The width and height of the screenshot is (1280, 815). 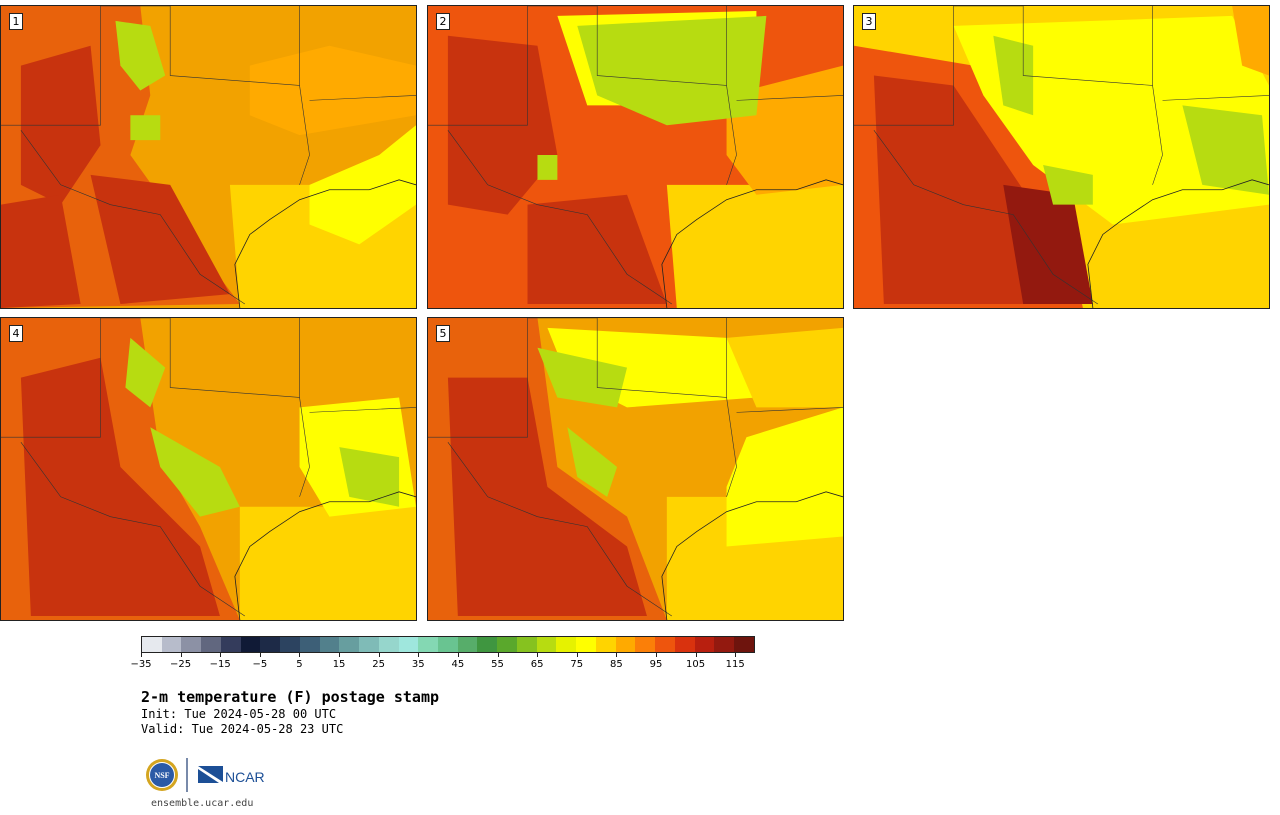 What do you see at coordinates (299, 664) in the screenshot?
I see `colorbar-tick-label: 5` at bounding box center [299, 664].